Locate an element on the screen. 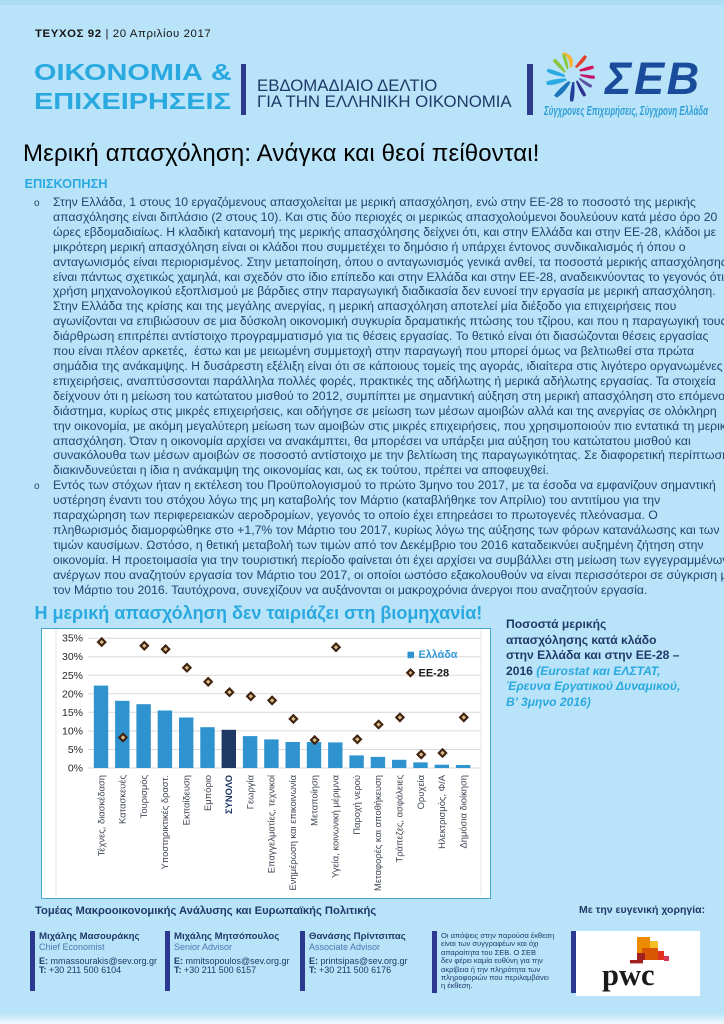 This screenshot has height=1024, width=724. svg-text: Υγεία, κοινωνική μέριμνα is located at coordinates (334, 826).